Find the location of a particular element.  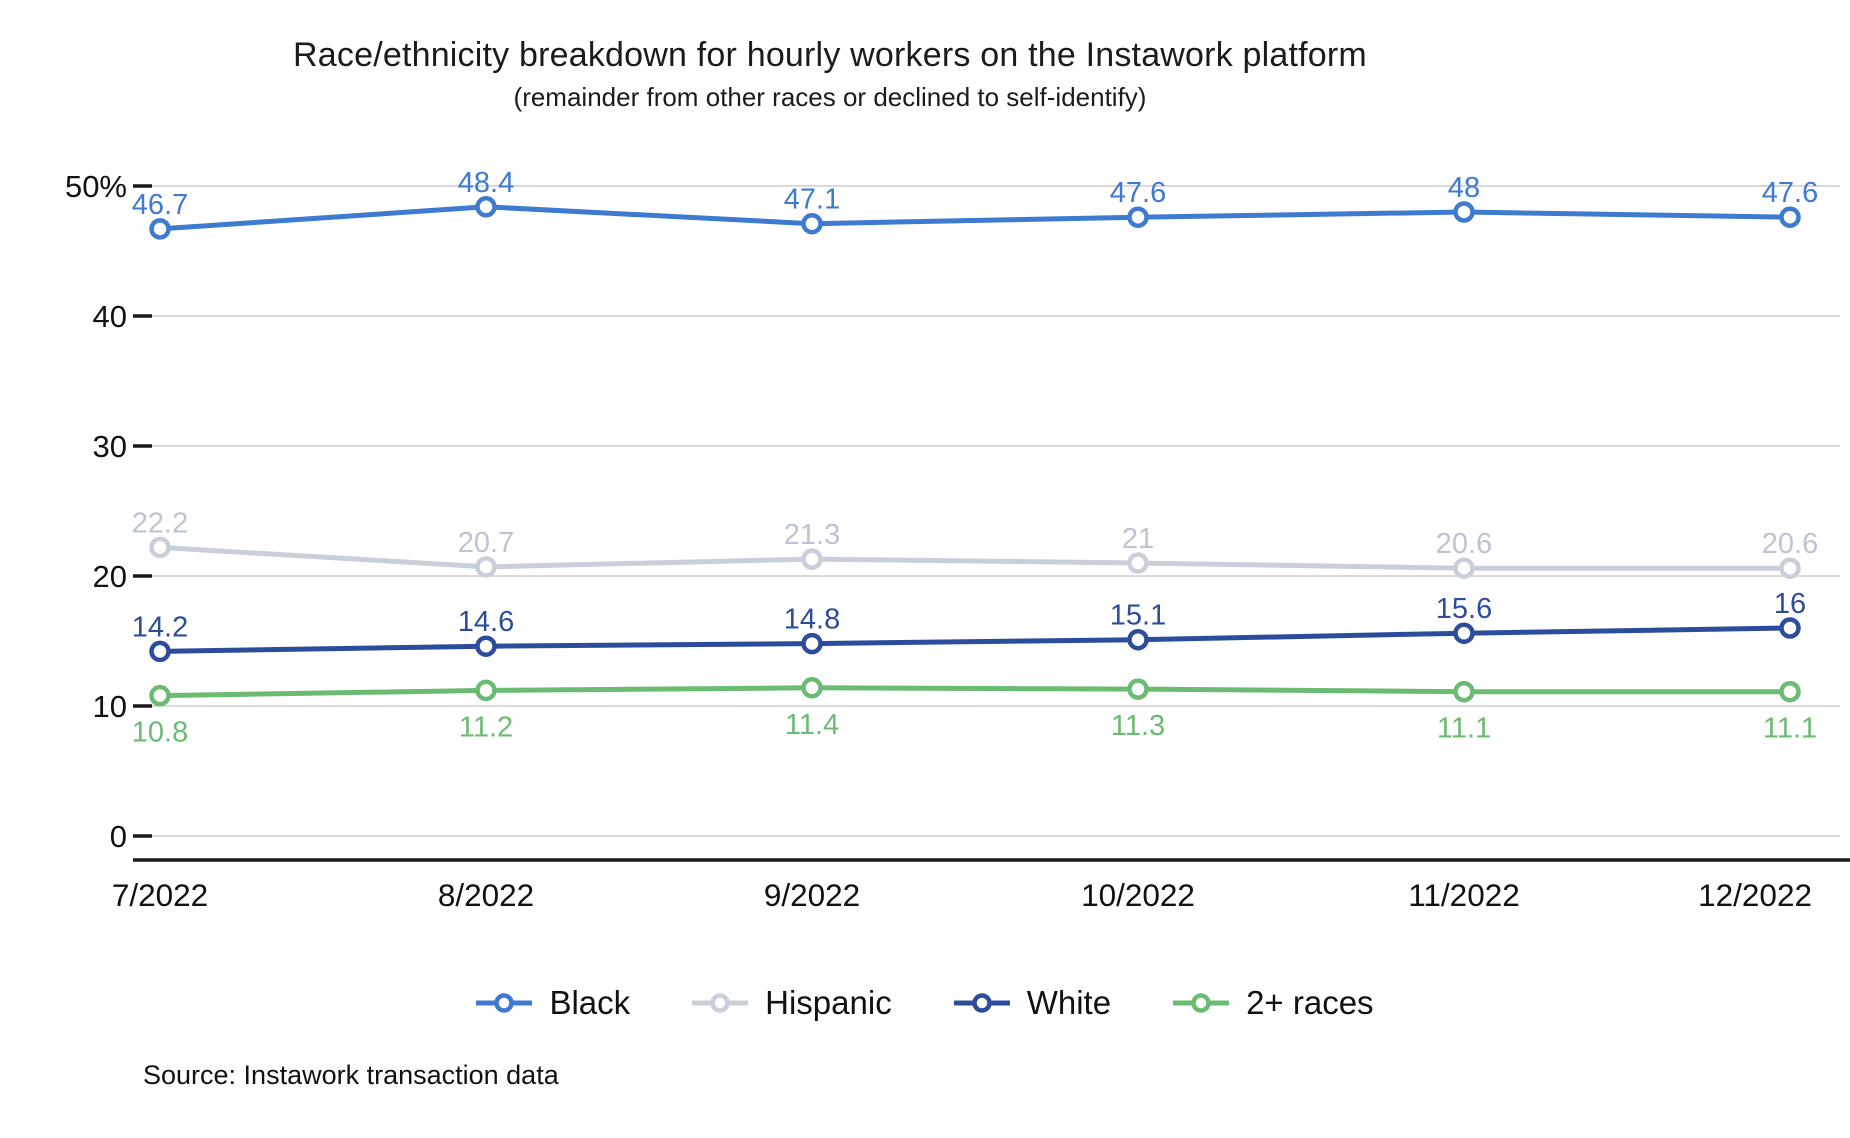

data-point-label-black: 47.1 is located at coordinates (812, 200).